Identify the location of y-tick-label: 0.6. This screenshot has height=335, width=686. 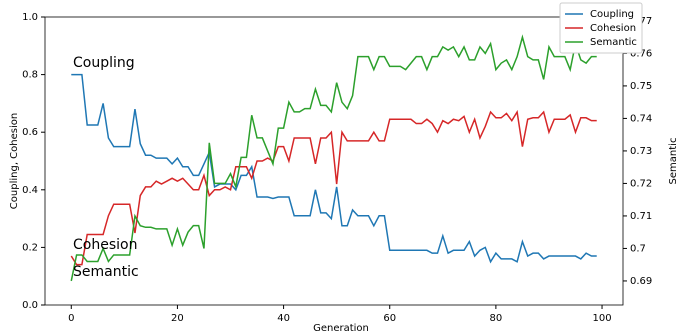
(30, 132).